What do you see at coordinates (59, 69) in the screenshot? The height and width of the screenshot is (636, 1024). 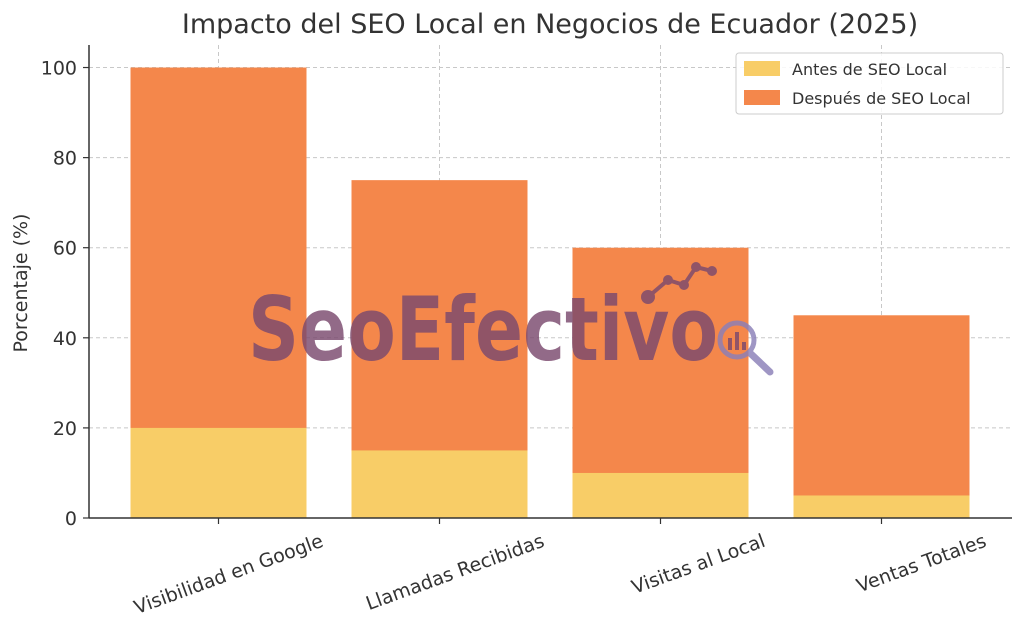 I see `y-tick-label: 100` at bounding box center [59, 69].